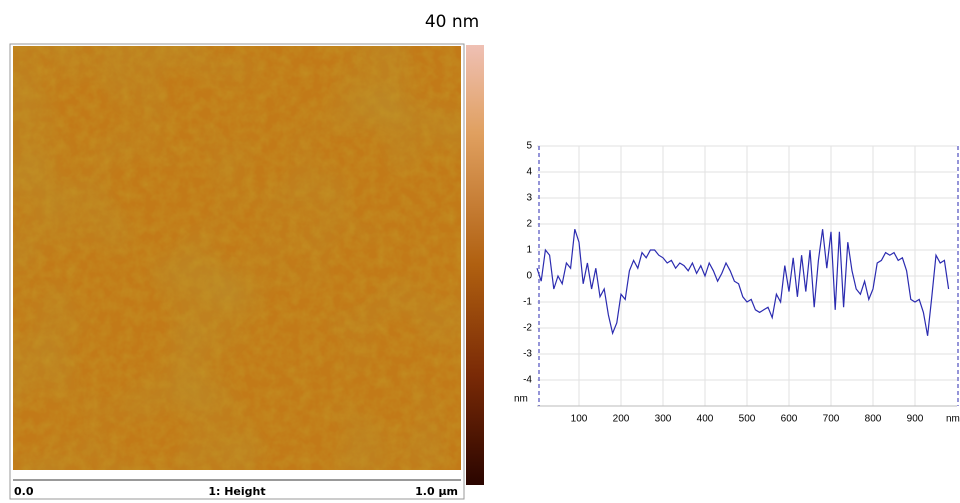  What do you see at coordinates (527, 354) in the screenshot?
I see `y-tick-label: -3` at bounding box center [527, 354].